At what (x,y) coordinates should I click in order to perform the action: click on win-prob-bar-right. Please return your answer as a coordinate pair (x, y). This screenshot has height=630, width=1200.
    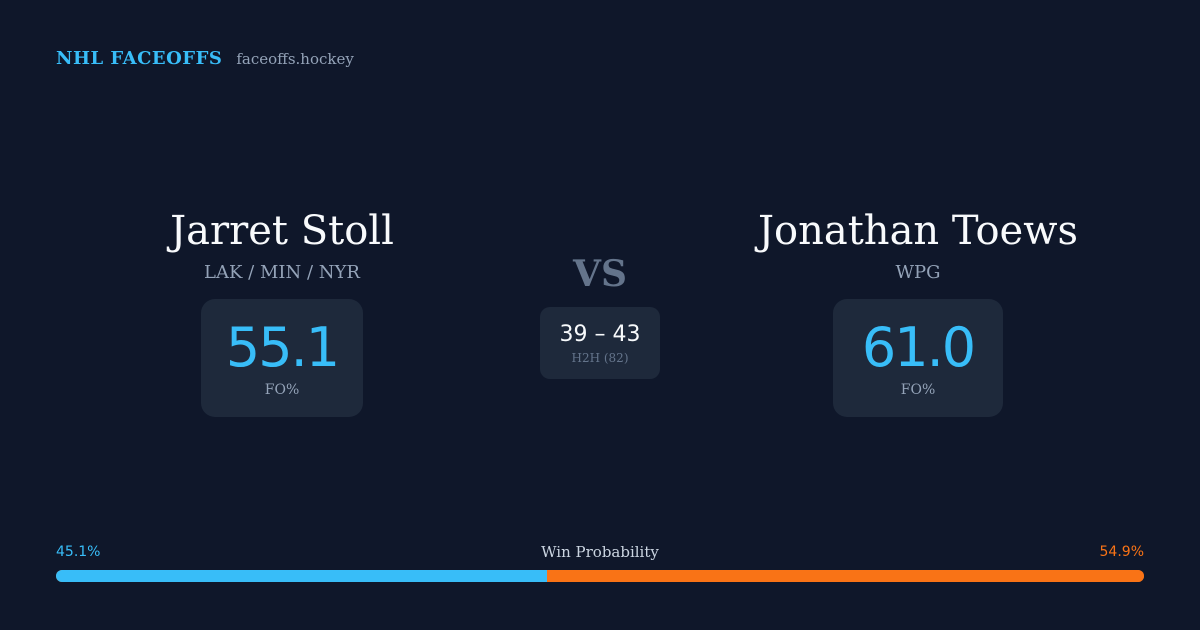
    Looking at the image, I should click on (845, 576).